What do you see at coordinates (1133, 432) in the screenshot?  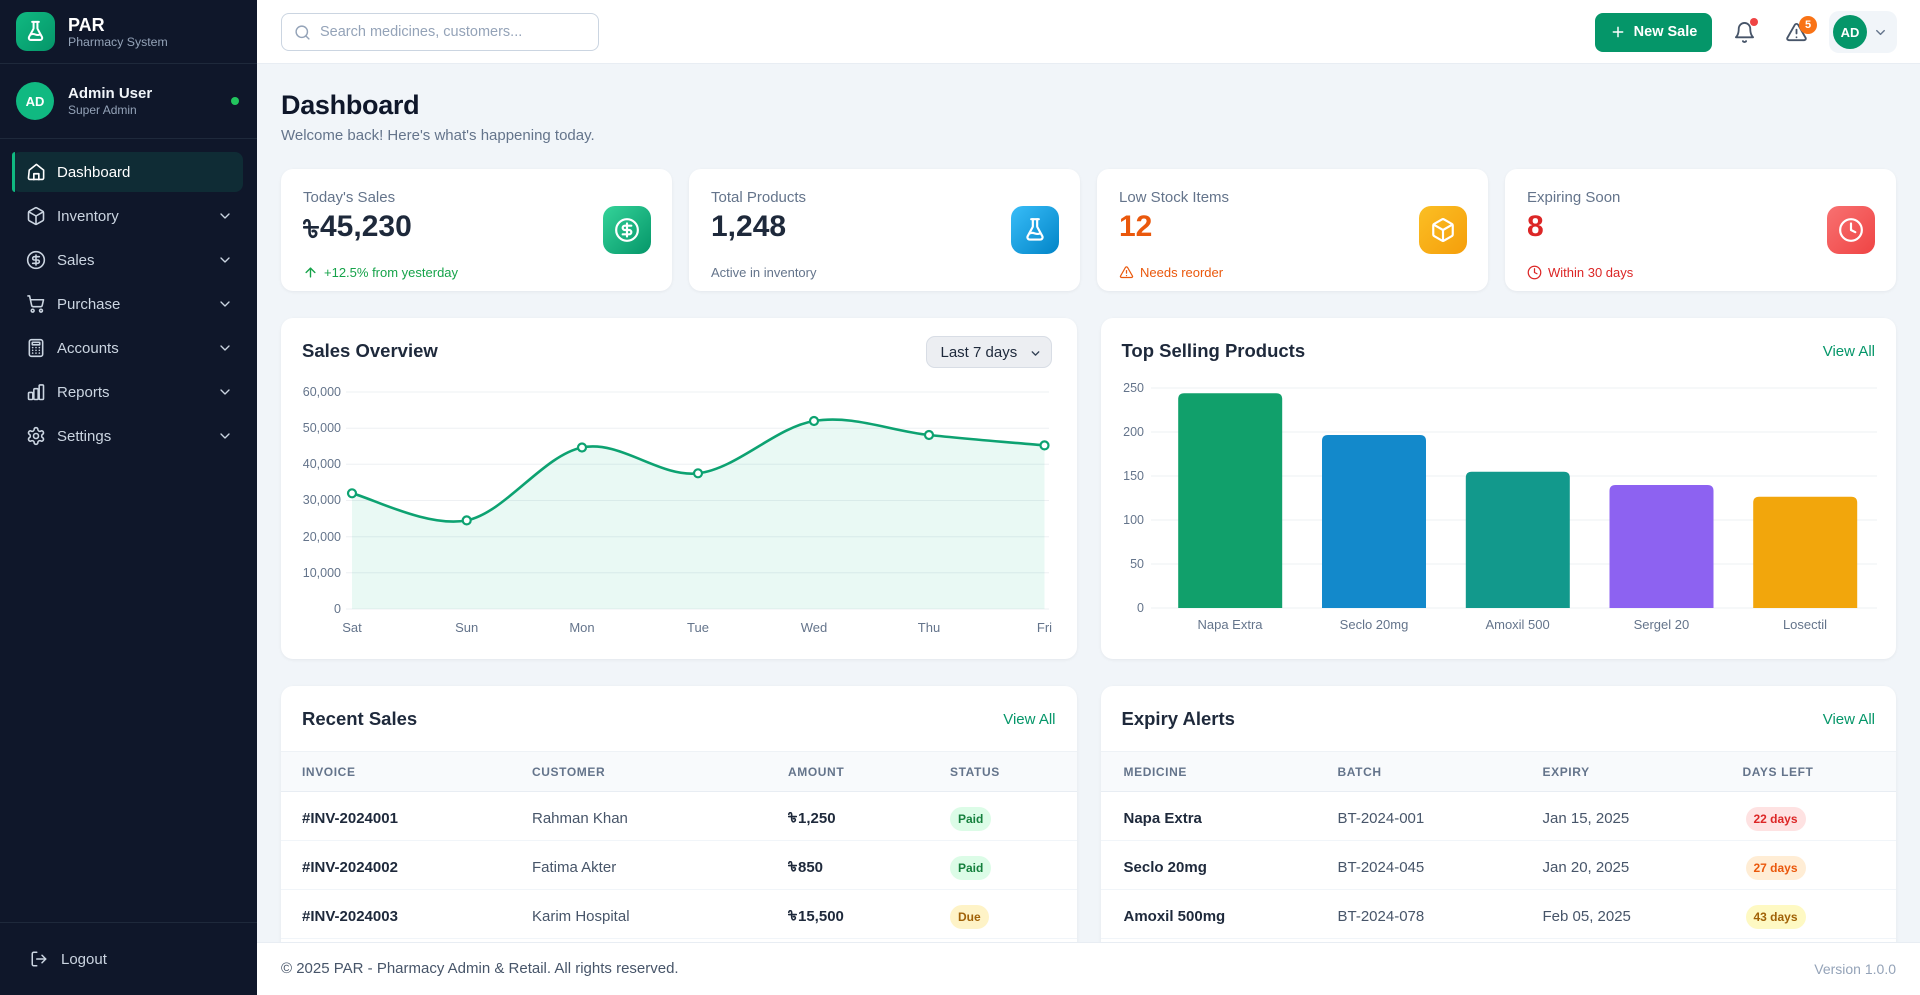 I see `svg-text: 200` at bounding box center [1133, 432].